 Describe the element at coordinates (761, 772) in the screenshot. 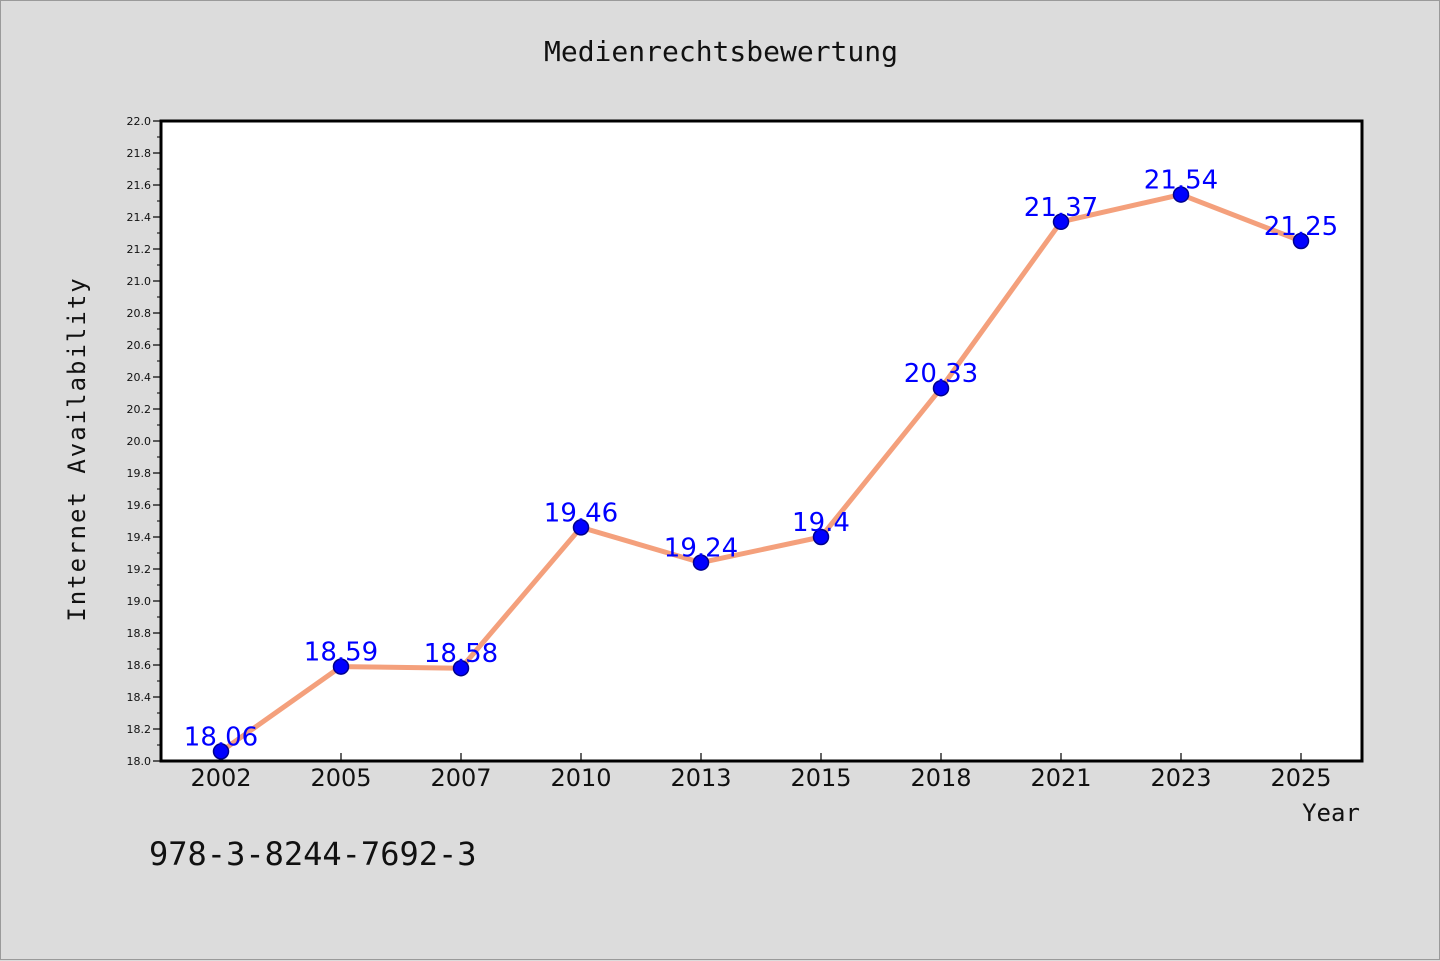

I see `x-axis: 2002 2005 2007 2010 2013 2015 2018 2021 2023 2025` at that location.